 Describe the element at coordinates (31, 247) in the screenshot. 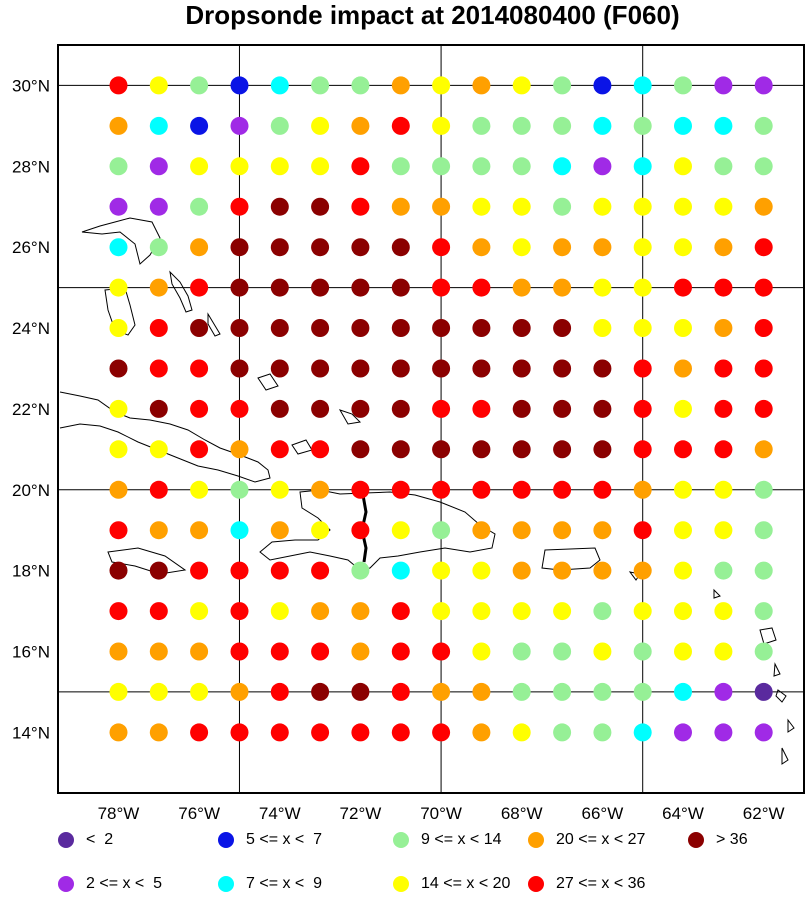

I see `latitude-tick-label: 26°N` at that location.